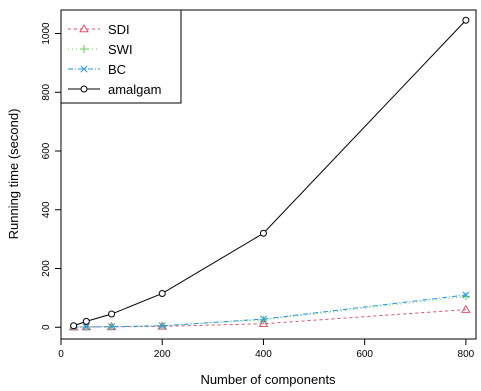 This screenshot has height=391, width=481. Describe the element at coordinates (46, 150) in the screenshot. I see `y-tick-label: 600` at that location.